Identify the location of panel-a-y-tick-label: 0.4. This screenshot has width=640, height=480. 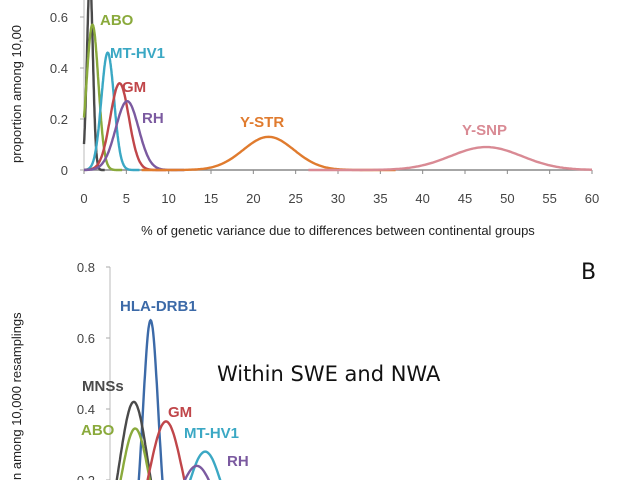
(59, 68).